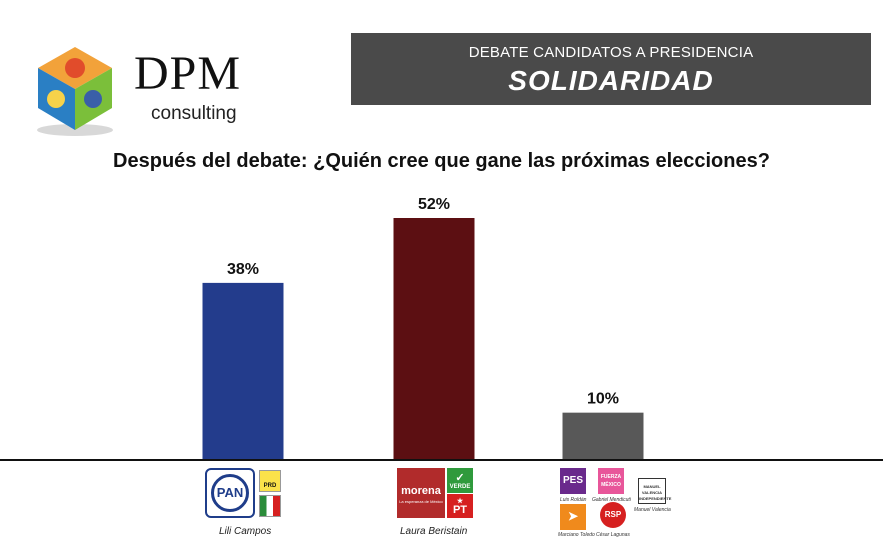  I want to click on fuerza-mexico-logo: FUERZA MÉXICO, so click(611, 481).